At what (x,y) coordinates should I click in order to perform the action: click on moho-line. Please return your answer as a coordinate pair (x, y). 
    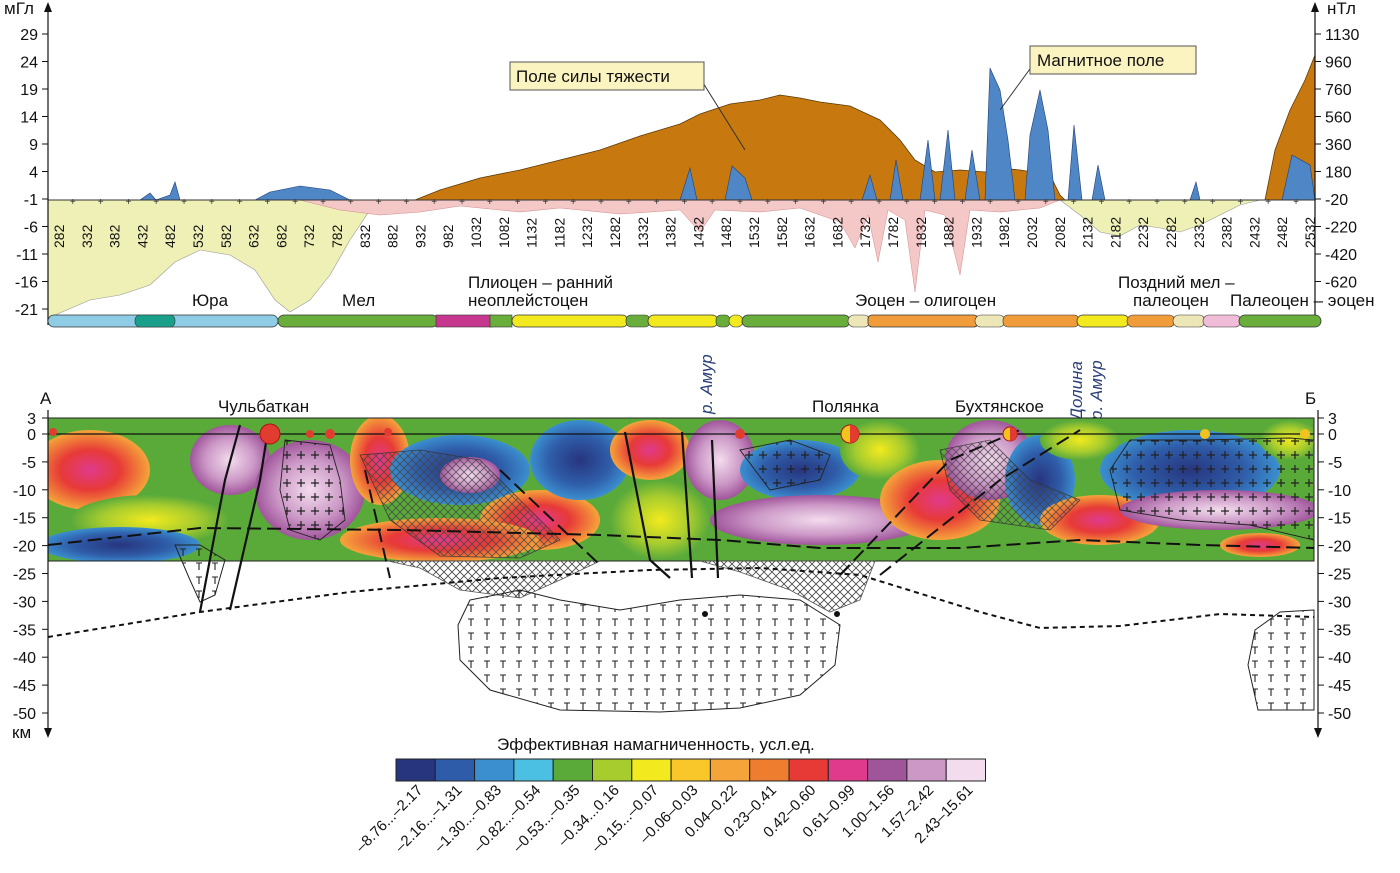
    Looking at the image, I should click on (681, 602).